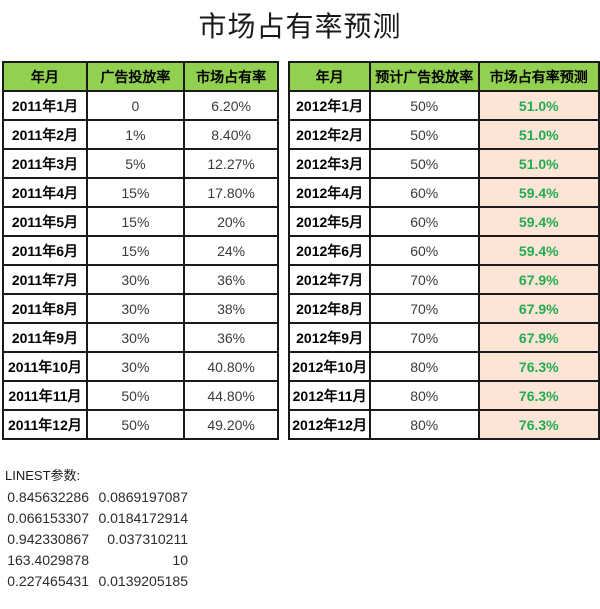 The width and height of the screenshot is (600, 609). What do you see at coordinates (231, 221) in the screenshot?
I see `table-cell: 20%` at bounding box center [231, 221].